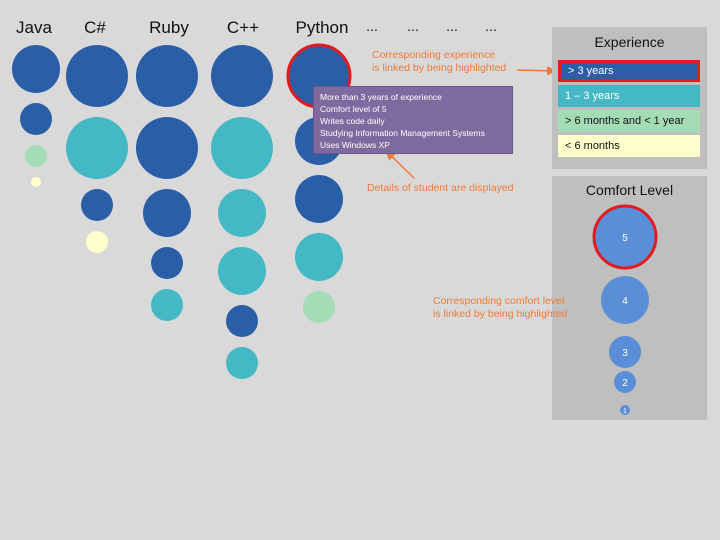 The image size is (720, 540). What do you see at coordinates (440, 188) in the screenshot?
I see `details-annotation: Details of student are displayed` at bounding box center [440, 188].